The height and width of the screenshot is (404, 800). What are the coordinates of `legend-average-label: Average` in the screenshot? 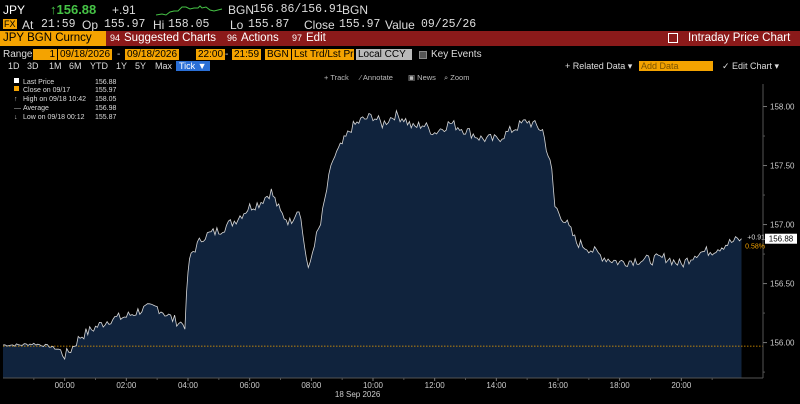 It's located at (36, 108).